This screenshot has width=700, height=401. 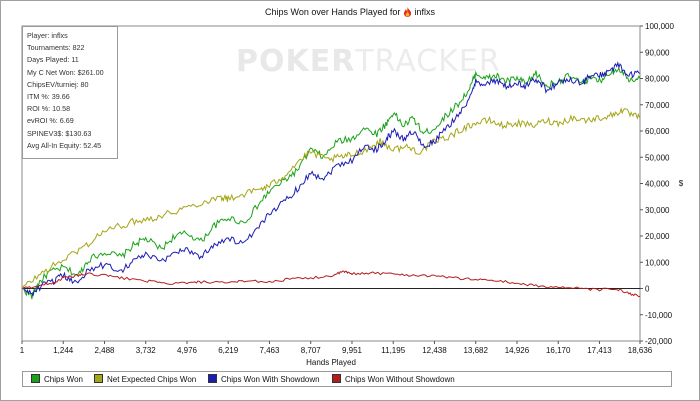 I want to click on y-tick-label: 60,000, so click(x=657, y=131).